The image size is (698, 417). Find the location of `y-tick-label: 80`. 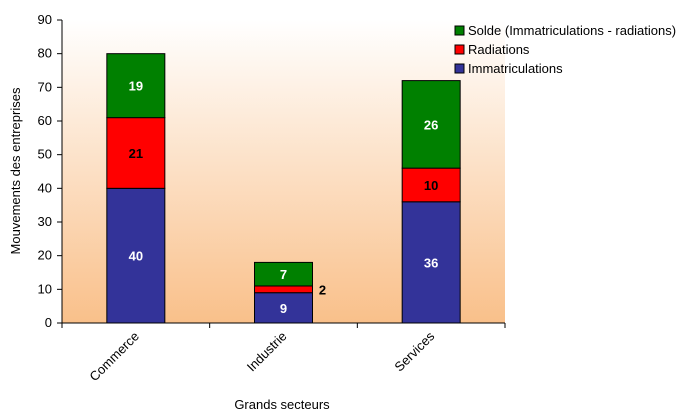

y-tick-label: 80 is located at coordinates (45, 53).